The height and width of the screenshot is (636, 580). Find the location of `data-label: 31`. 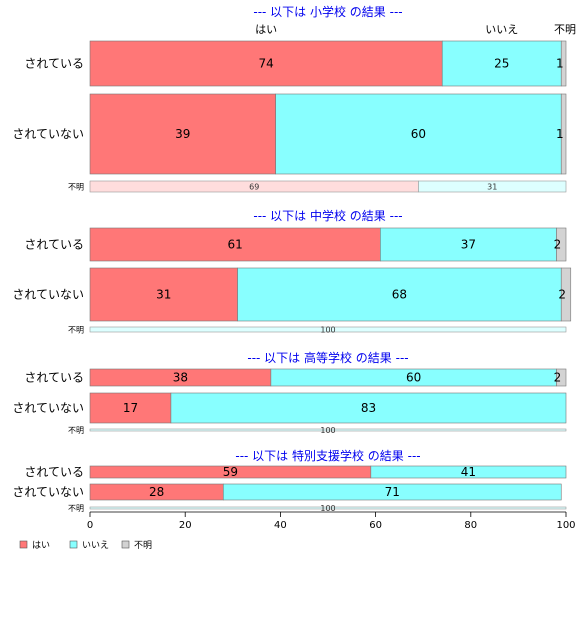

data-label: 31 is located at coordinates (163, 295).